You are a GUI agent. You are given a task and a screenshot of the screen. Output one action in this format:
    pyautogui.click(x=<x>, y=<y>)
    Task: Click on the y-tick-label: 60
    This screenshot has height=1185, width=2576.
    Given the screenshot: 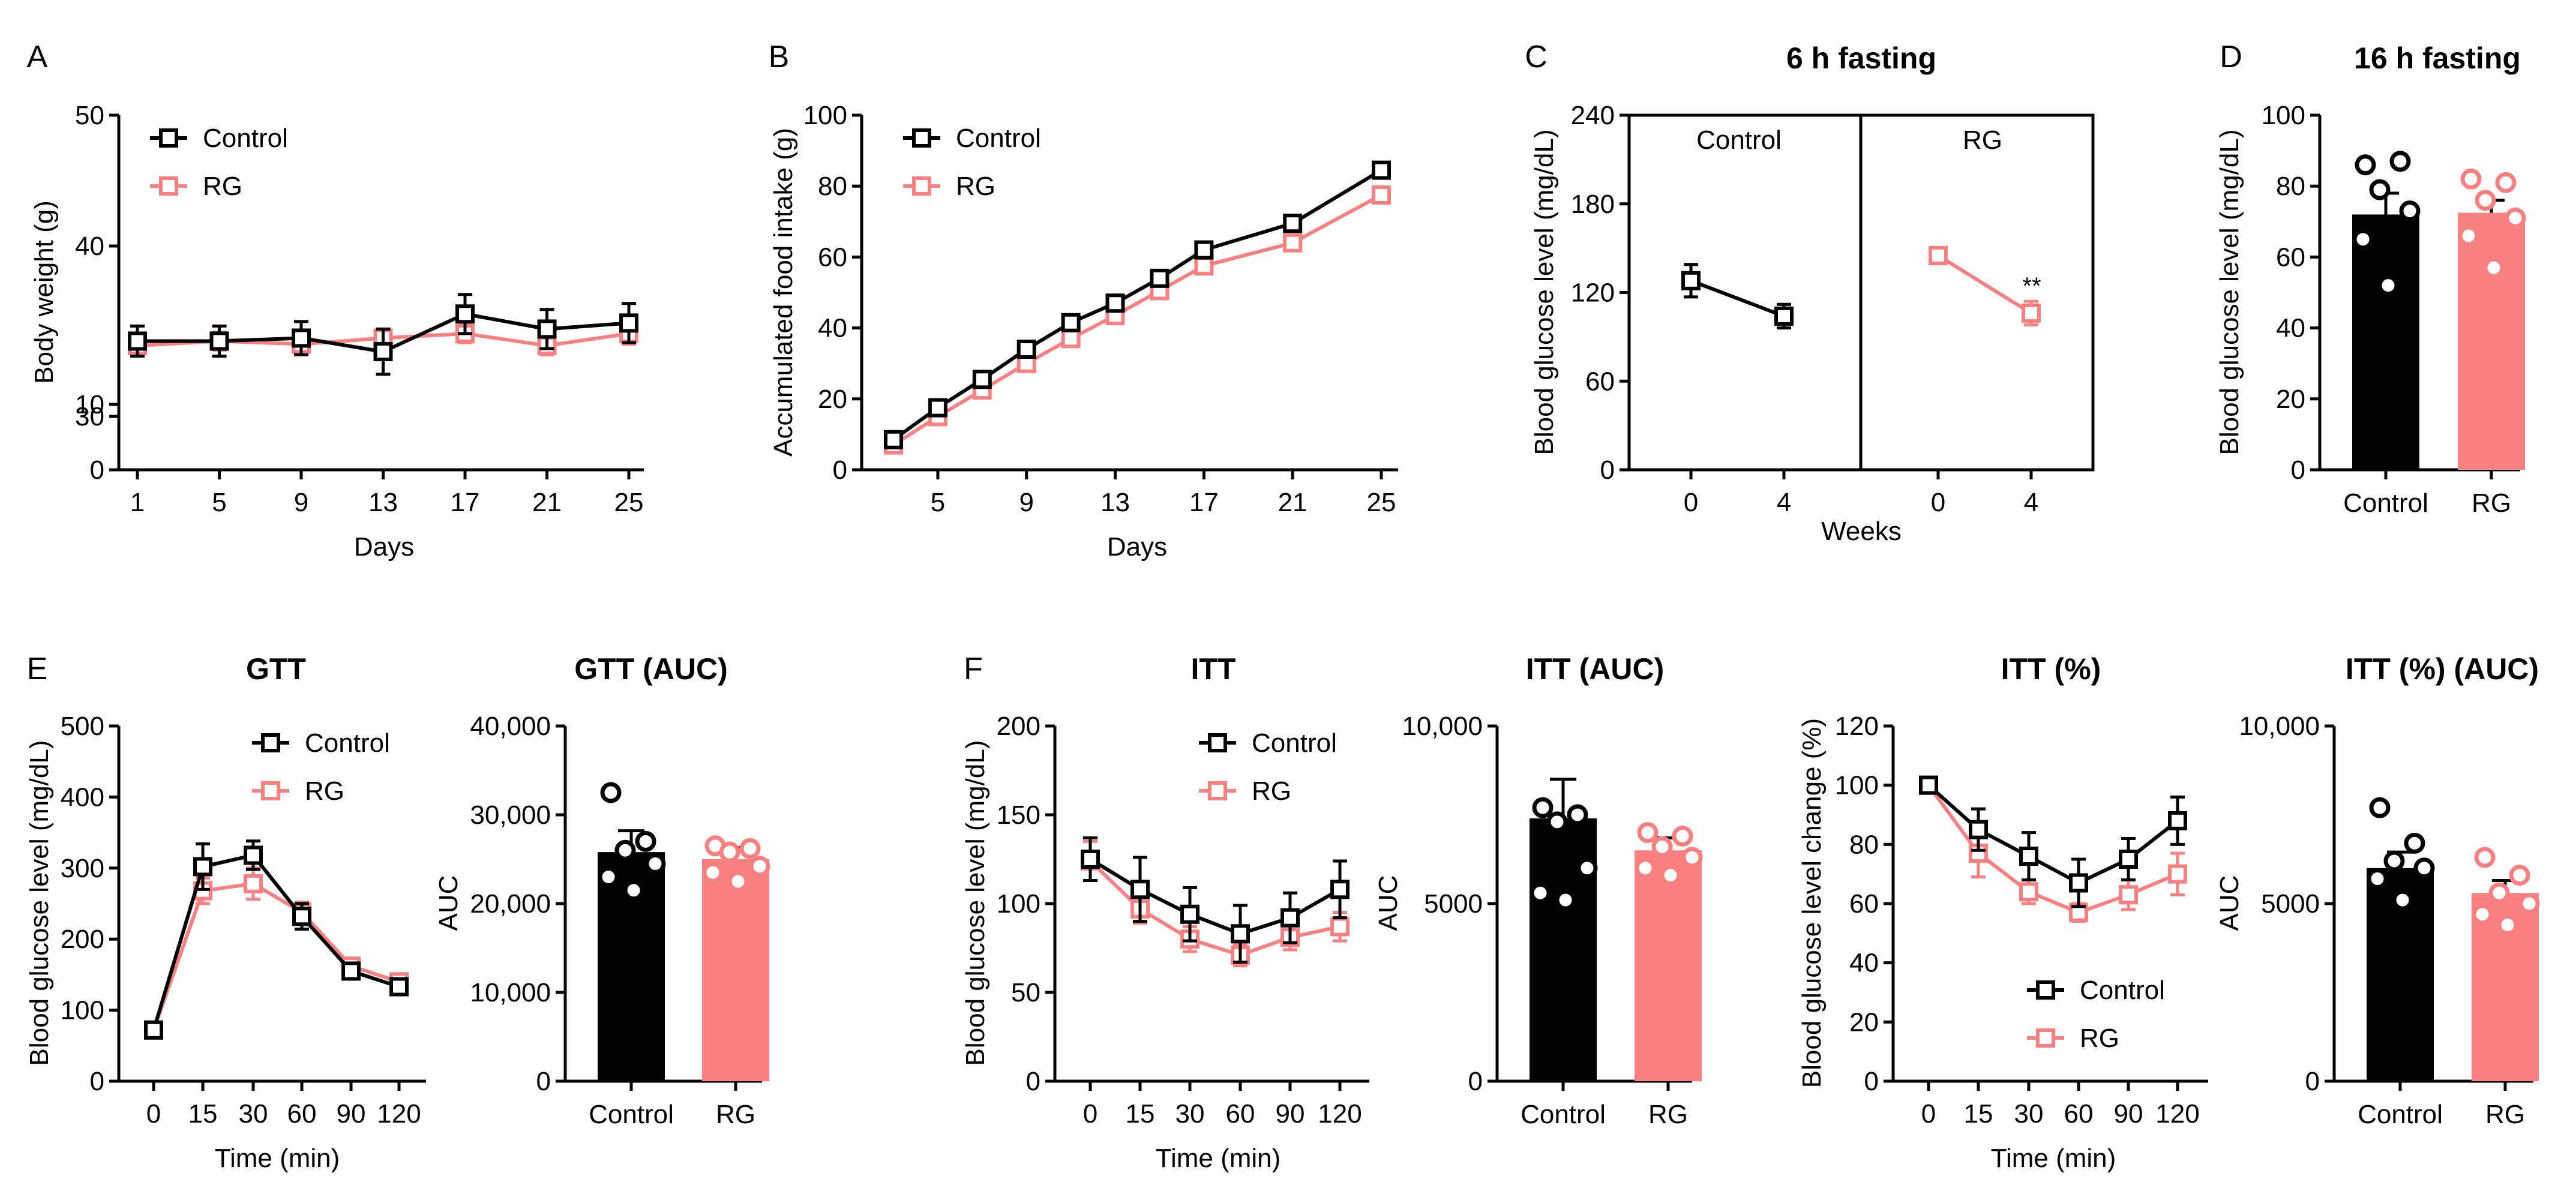 What is the action you would take?
    pyautogui.click(x=1864, y=904)
    